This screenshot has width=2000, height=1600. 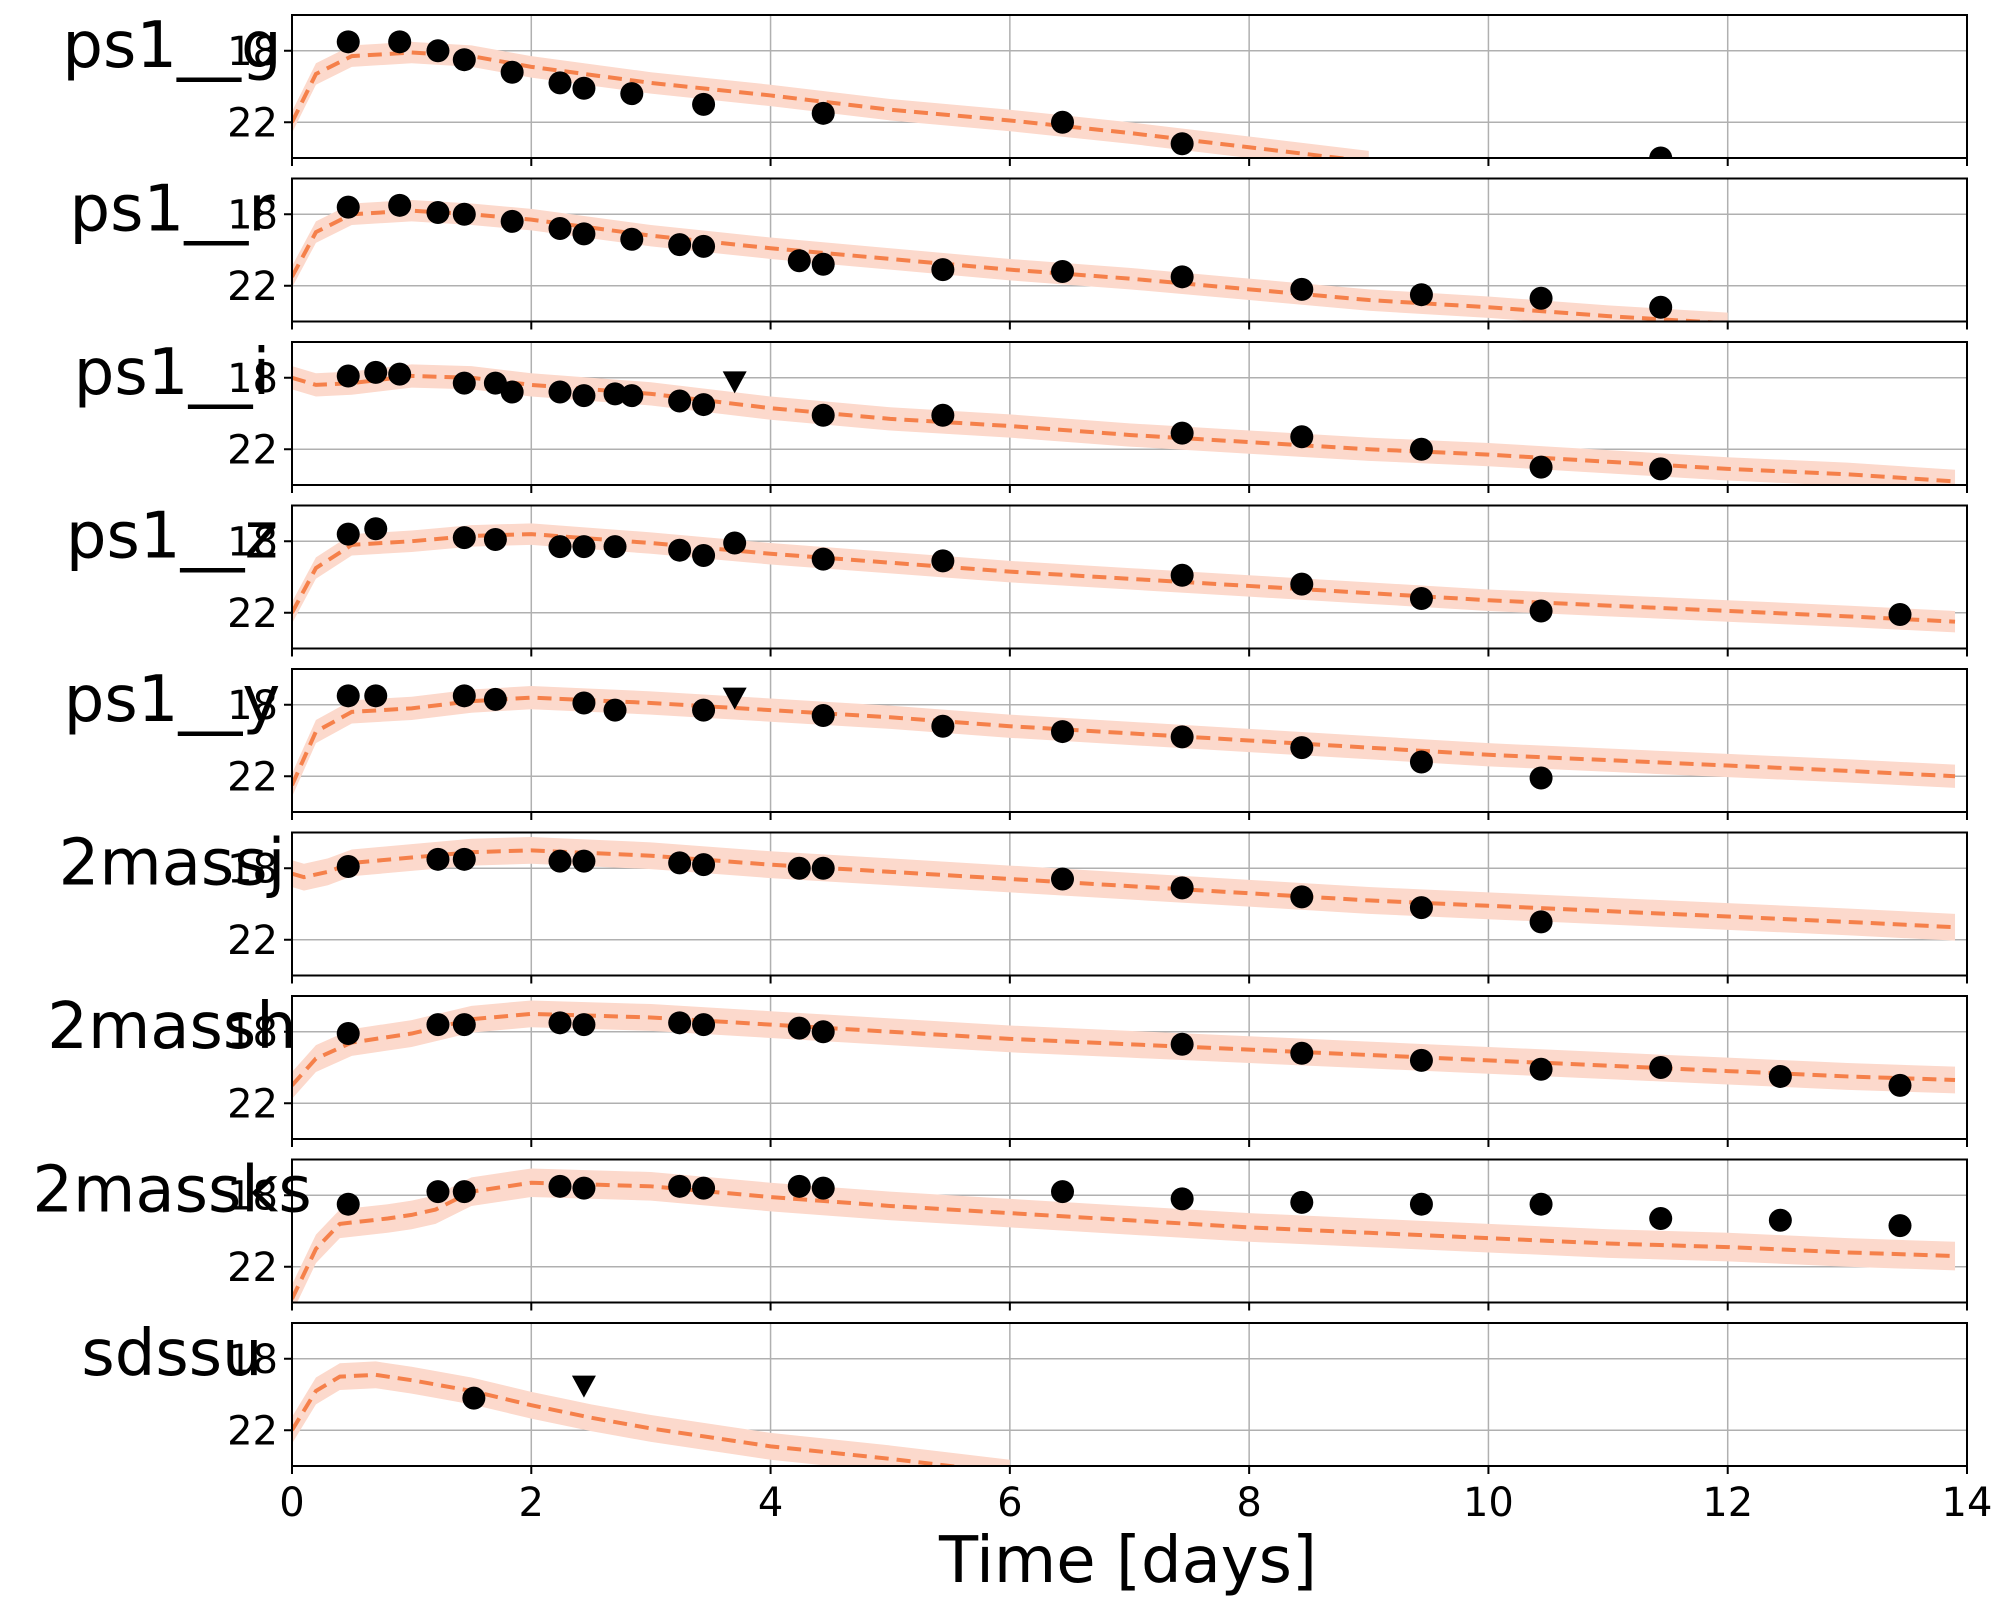 What do you see at coordinates (172, 373) in the screenshot?
I see `band-label: ps1__i` at bounding box center [172, 373].